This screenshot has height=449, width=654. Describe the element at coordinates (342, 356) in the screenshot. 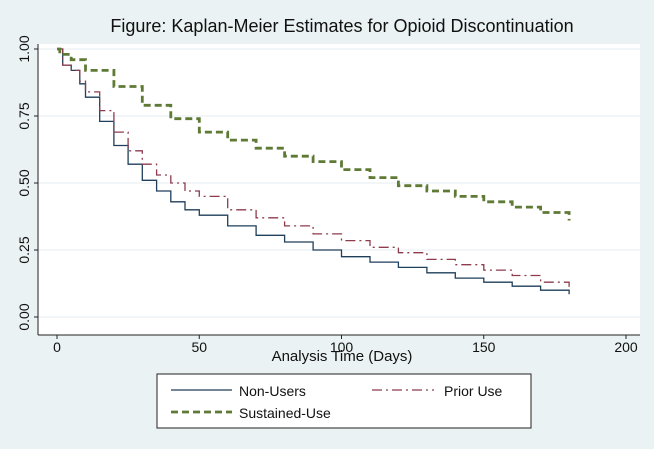

I see `x-axis-label: Analysis Time (Days)` at that location.